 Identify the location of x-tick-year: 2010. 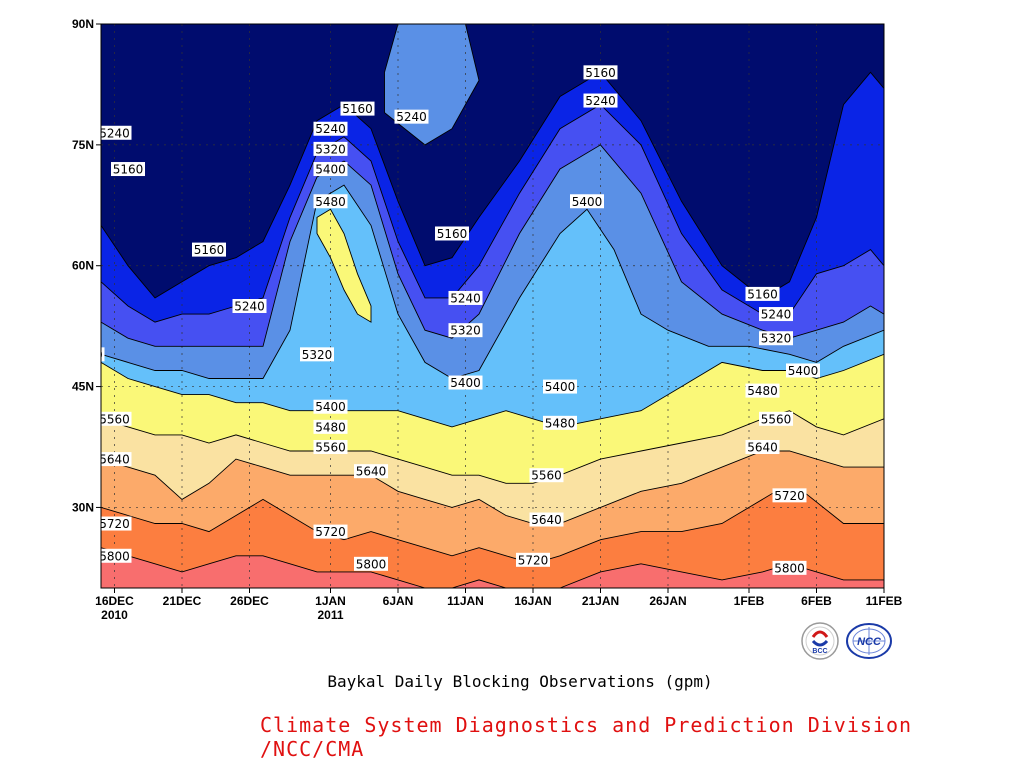
(114, 615).